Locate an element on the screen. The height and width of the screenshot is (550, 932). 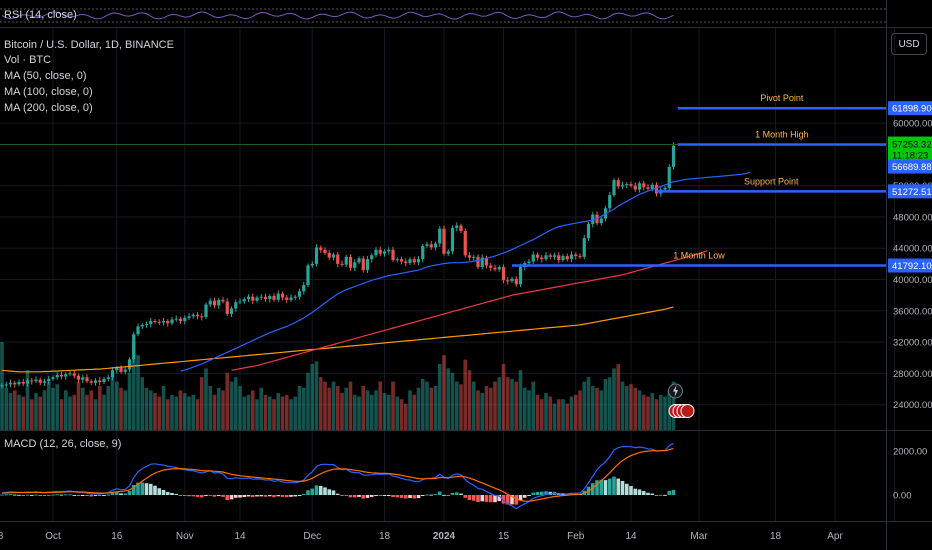
price-tick-label: 32000.00 is located at coordinates (912, 343).